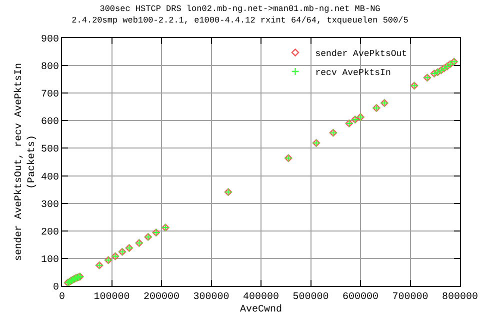 Image resolution: width=480 pixels, height=320 pixels. What do you see at coordinates (49, 150) in the screenshot?
I see `y-tick-label: 500` at bounding box center [49, 150].